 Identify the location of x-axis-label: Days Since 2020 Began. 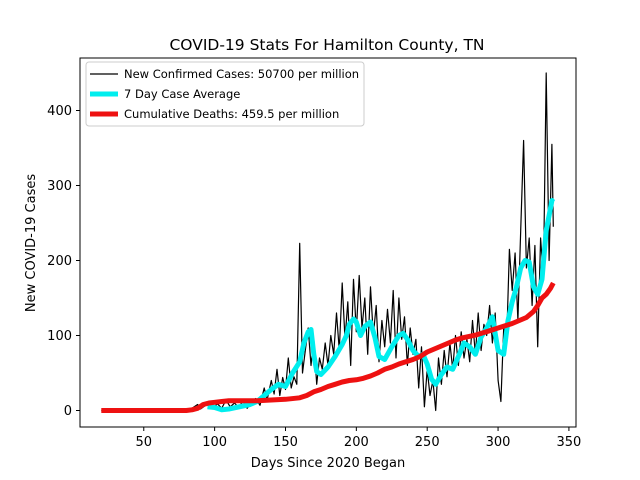
(328, 463).